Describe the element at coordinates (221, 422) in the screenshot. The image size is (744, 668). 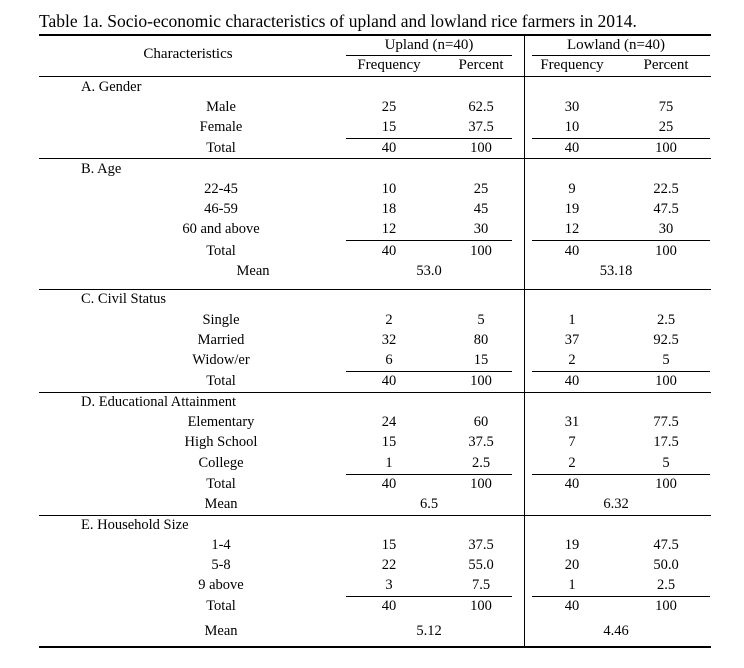
I see `row-label: Elementary` at that location.